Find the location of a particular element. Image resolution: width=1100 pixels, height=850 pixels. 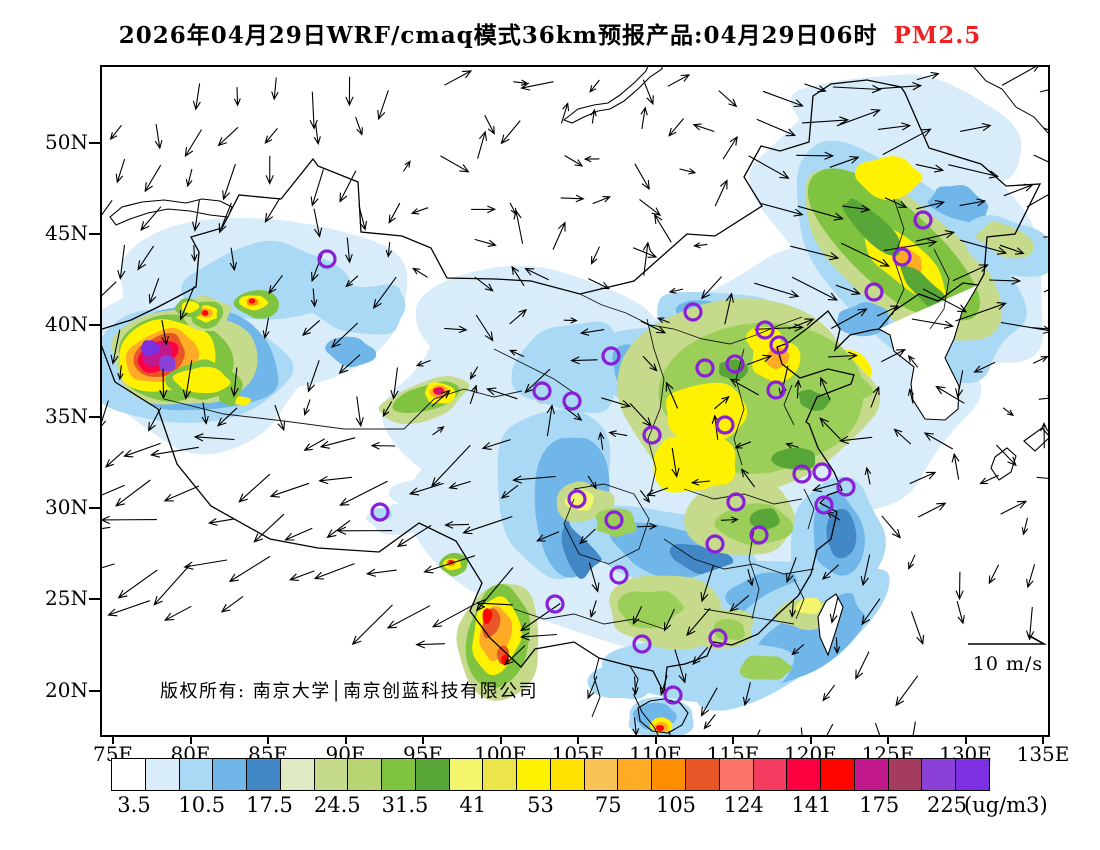

legend-tick-label-53: 53 is located at coordinates (540, 805).